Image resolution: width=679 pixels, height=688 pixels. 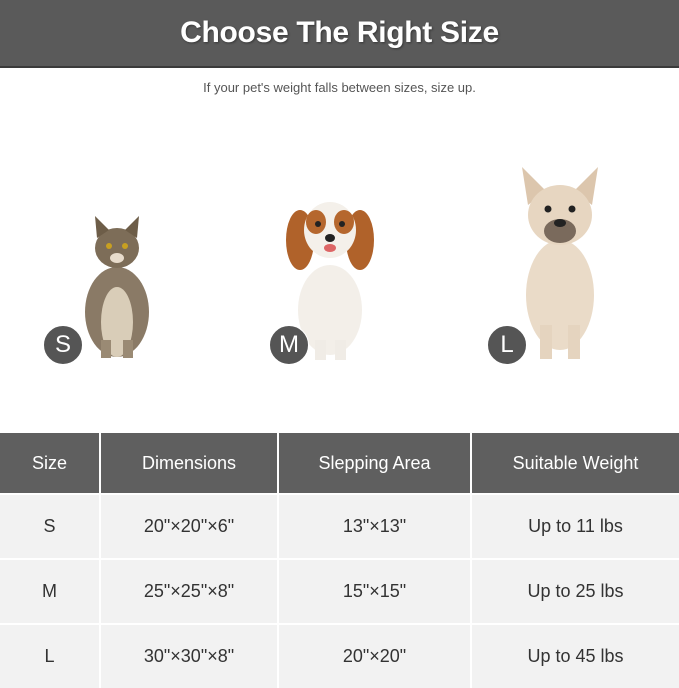 I want to click on cell-sleeping-area: 15"×15", so click(x=375, y=591).